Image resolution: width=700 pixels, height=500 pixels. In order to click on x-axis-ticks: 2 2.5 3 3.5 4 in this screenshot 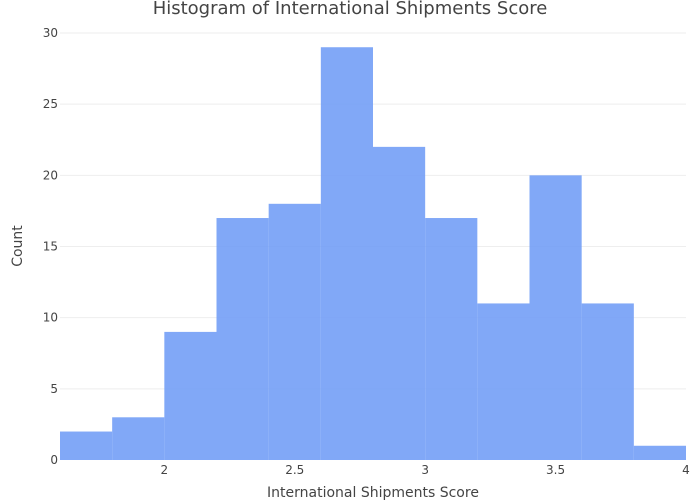, I will do `click(425, 470)`.